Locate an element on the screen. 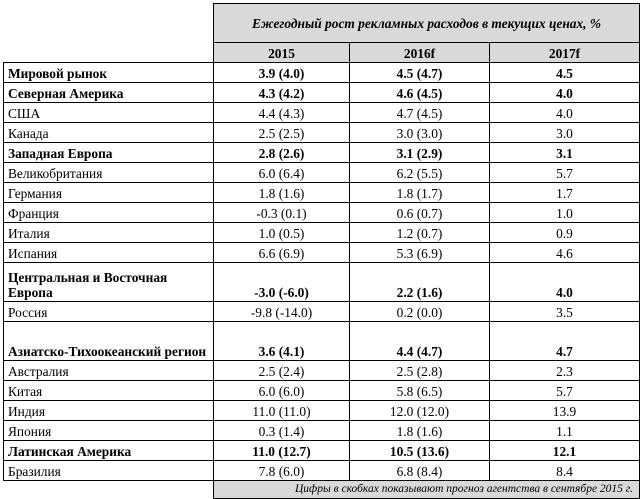  table-row: Мировой рынок 3.9 (4.0) 4.5 (4.7) 4.5 is located at coordinates (322, 72).